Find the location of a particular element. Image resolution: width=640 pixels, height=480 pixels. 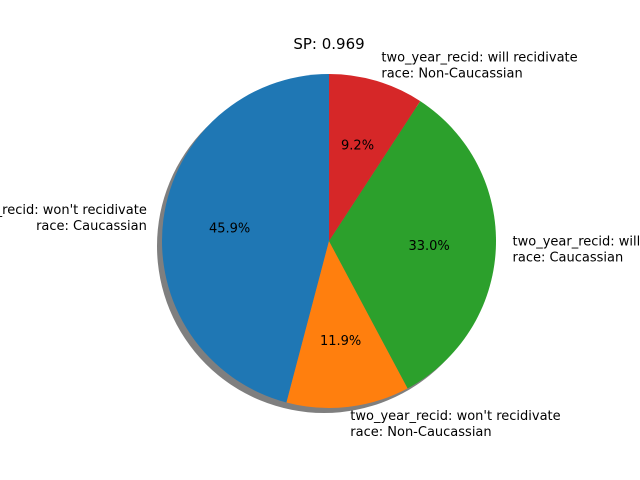

pie-slice-percent-label: 9.2% is located at coordinates (357, 145).